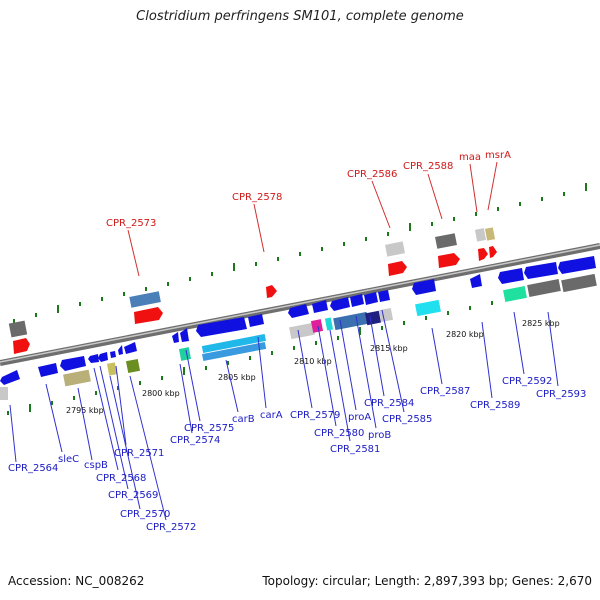 The height and width of the screenshot is (600, 600). I want to click on kbp-label: 2800 kbp, so click(161, 393).